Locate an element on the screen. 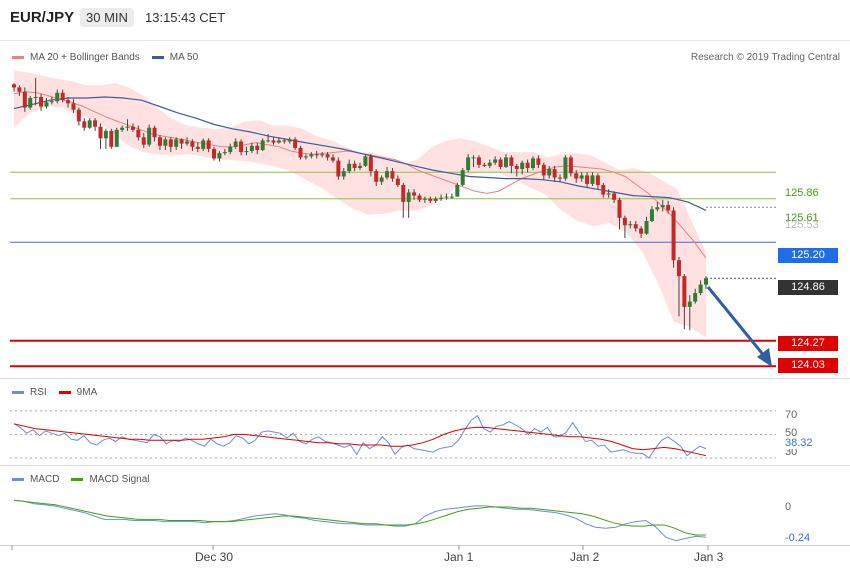  macd-last-value: -0.24 is located at coordinates (798, 538).